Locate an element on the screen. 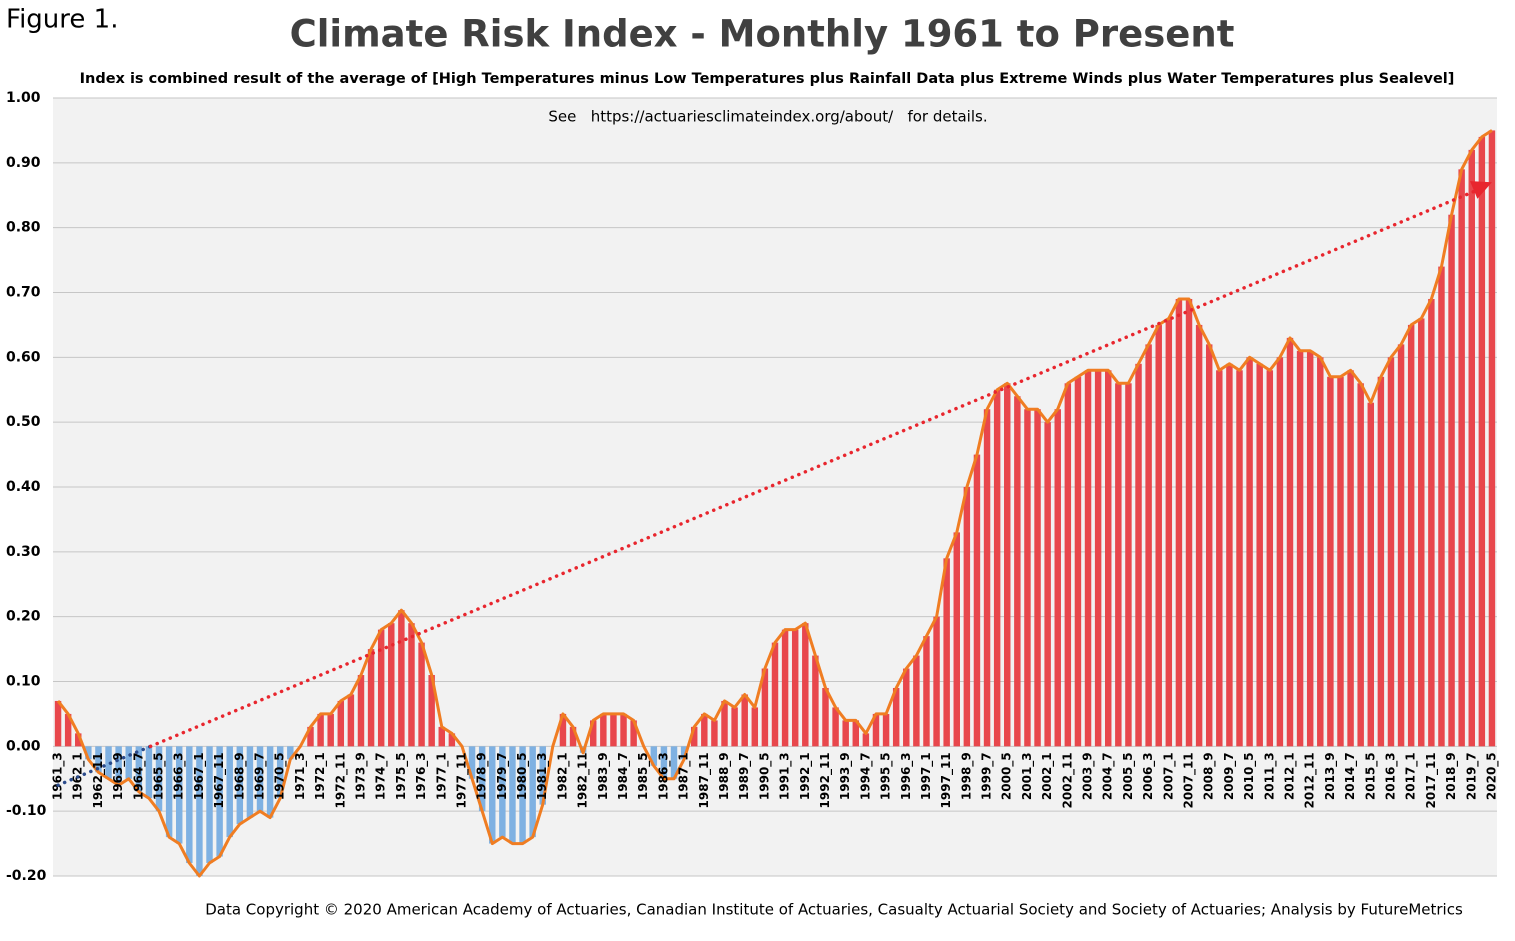  x-tick-label: 1972_11 is located at coordinates (340, 780).